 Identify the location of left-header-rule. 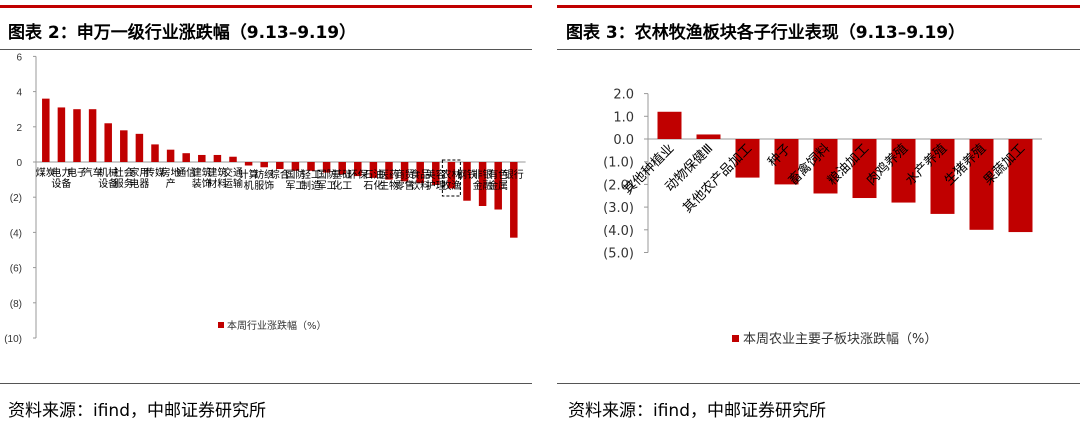
(266, 49).